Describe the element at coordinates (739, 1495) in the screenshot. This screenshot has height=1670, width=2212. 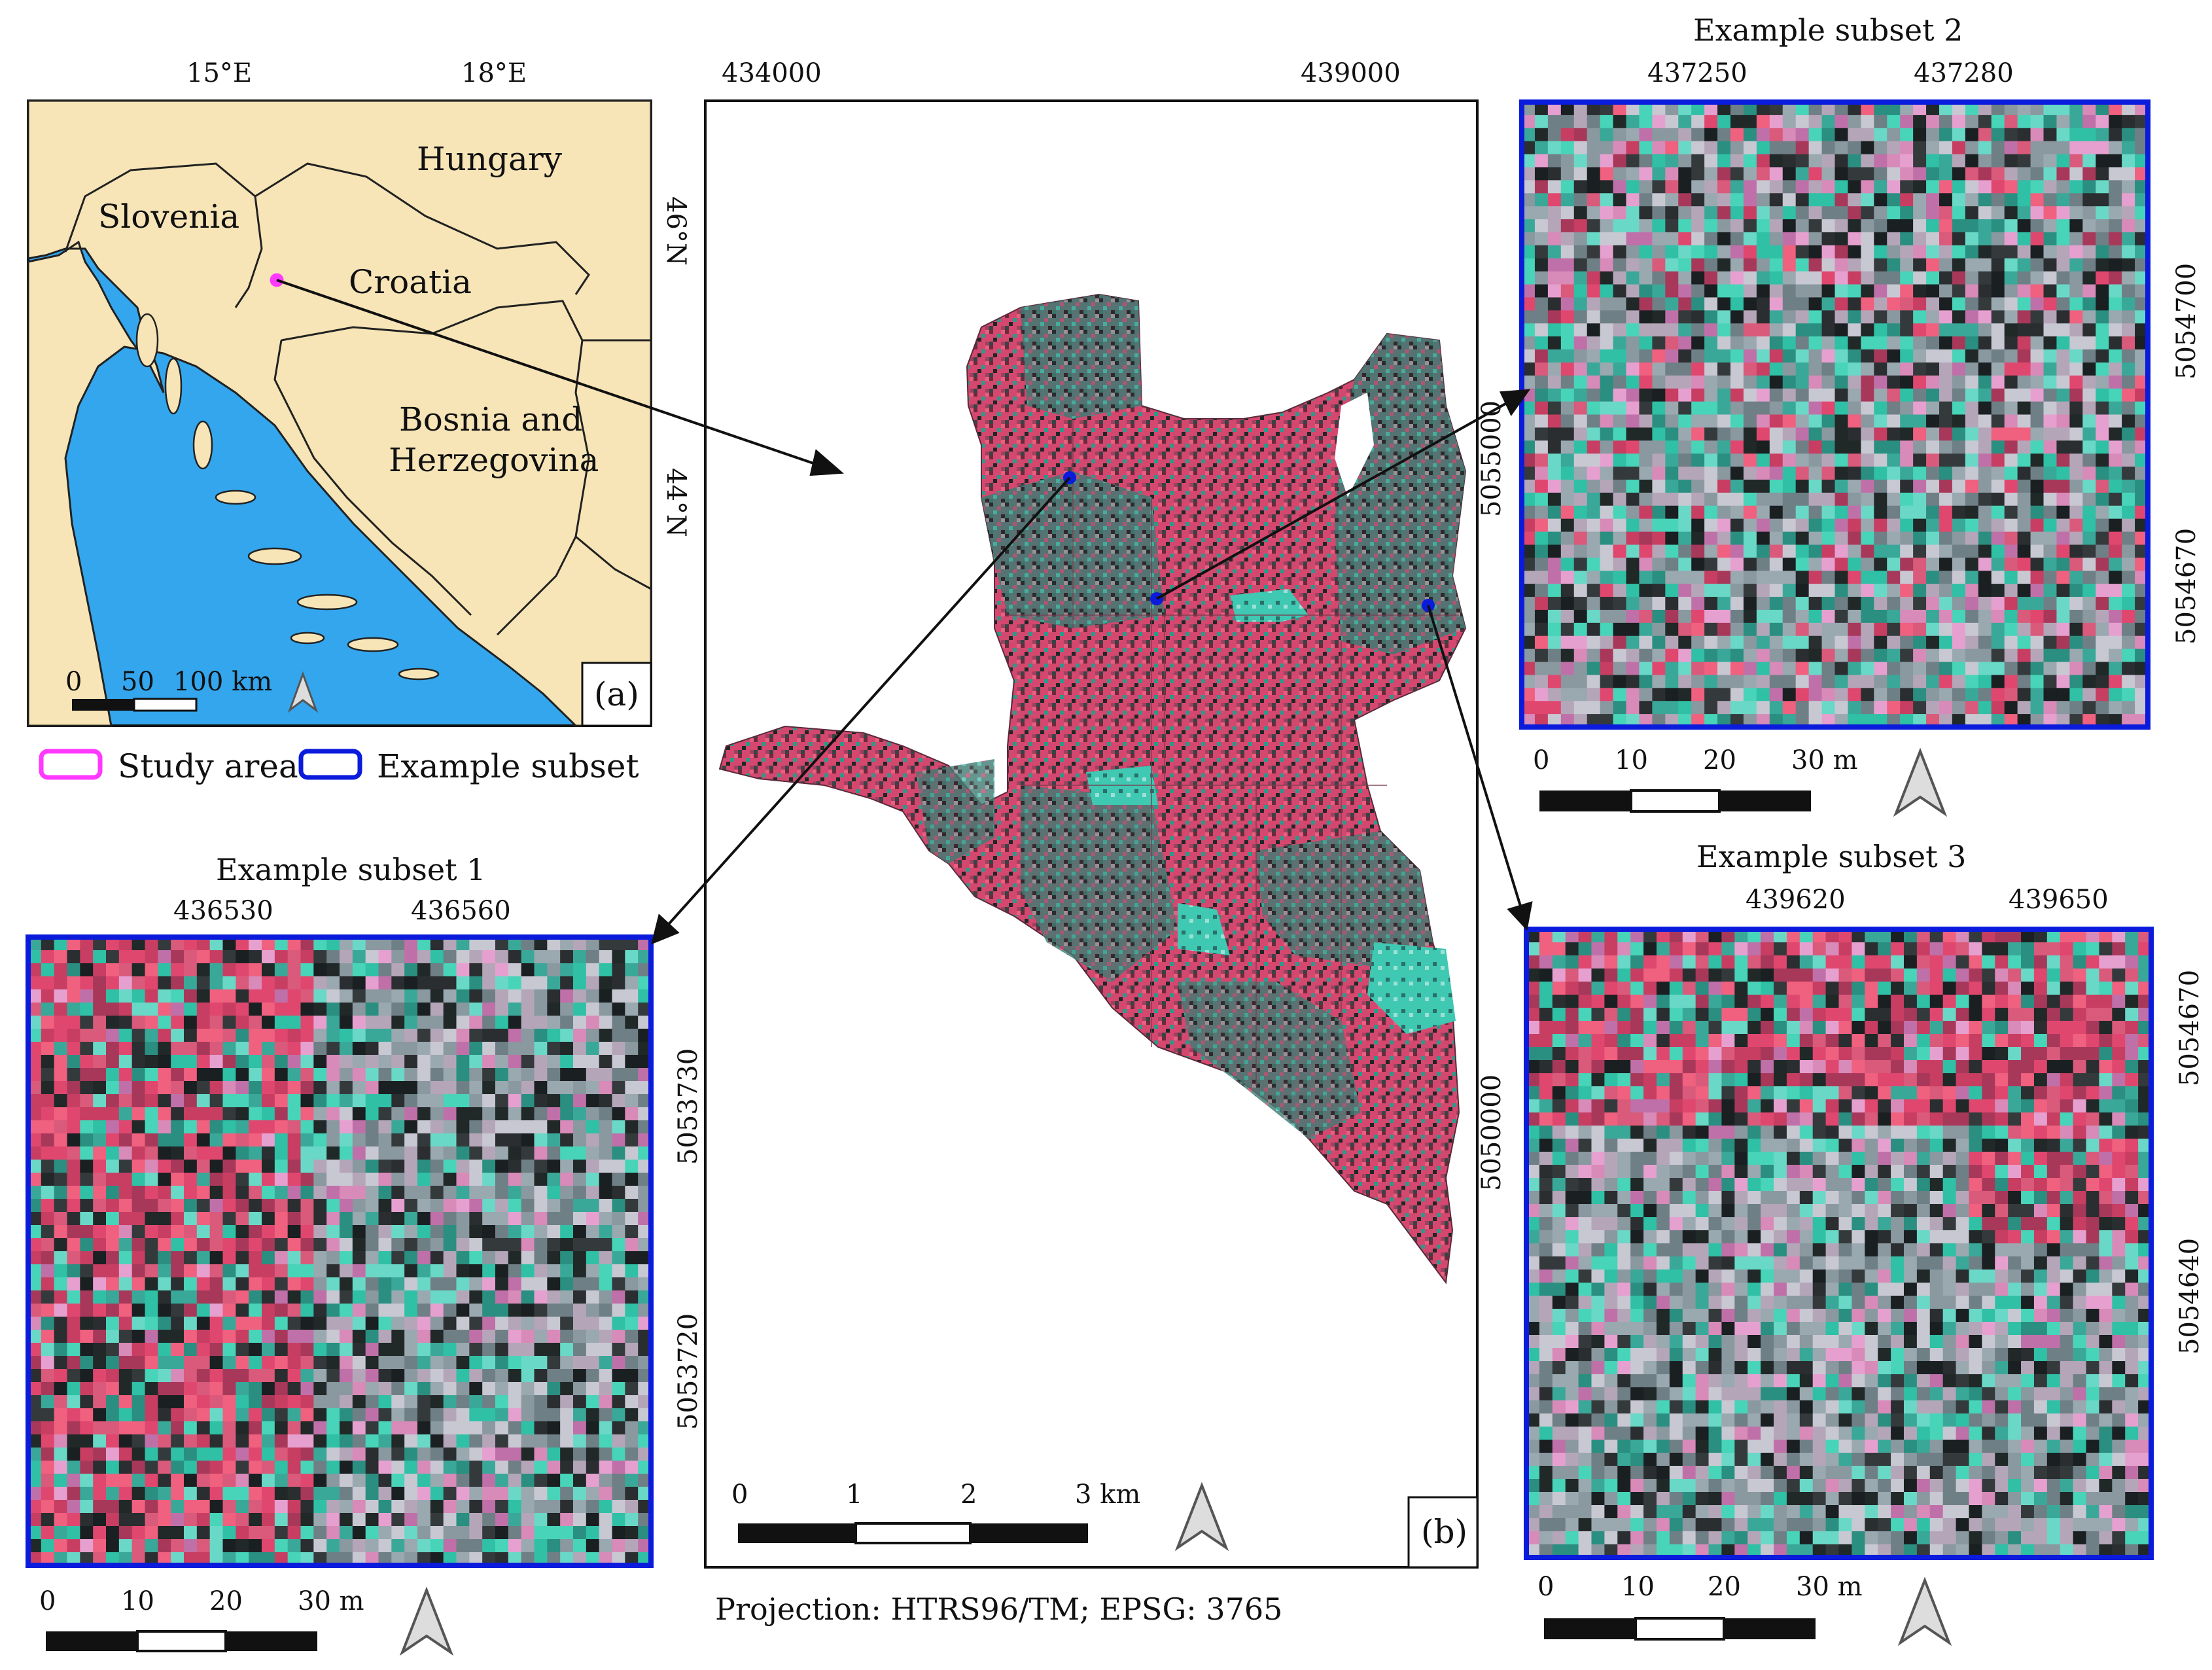
I see `main-scale-label-0: 0` at that location.